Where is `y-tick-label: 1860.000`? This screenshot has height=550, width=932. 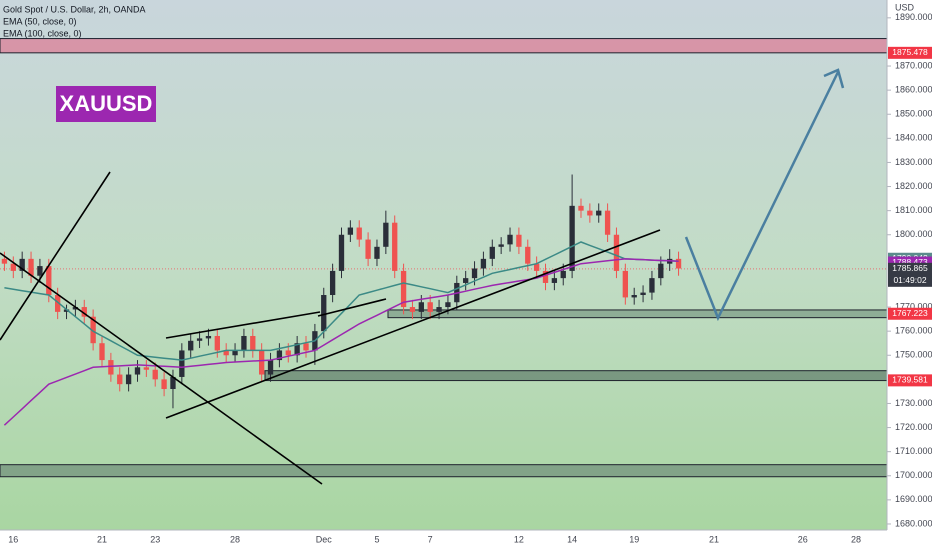 y-tick-label: 1860.000 is located at coordinates (913, 90).